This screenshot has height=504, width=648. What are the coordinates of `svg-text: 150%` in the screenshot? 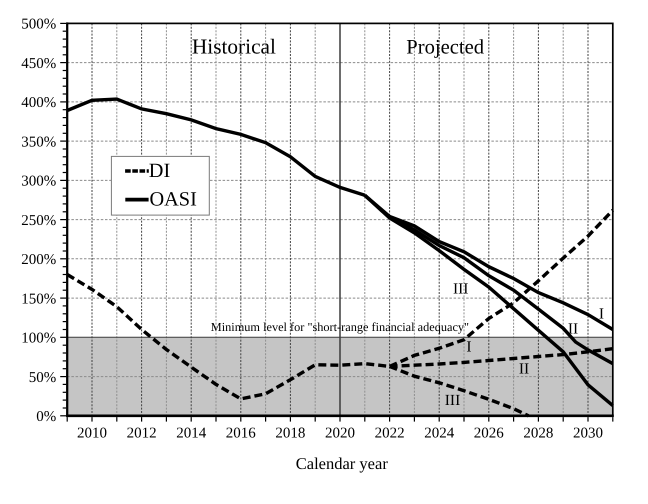 It's located at (38, 299).